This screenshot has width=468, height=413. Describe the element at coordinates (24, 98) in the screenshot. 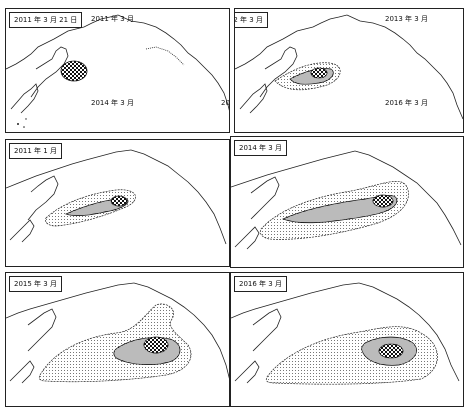

I see `japan-coast` at that location.